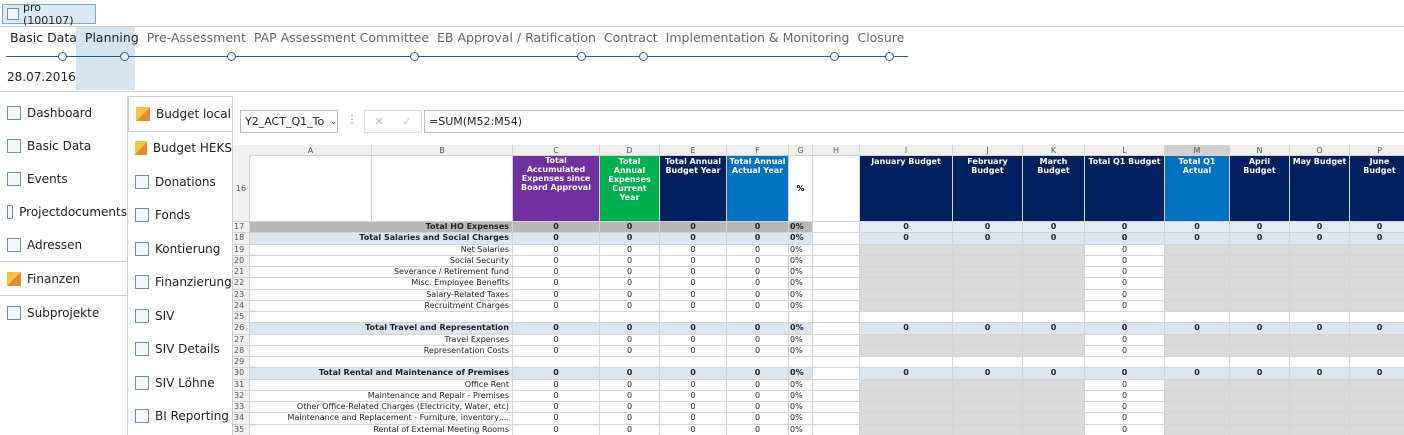  Describe the element at coordinates (914, 121) in the screenshot. I see `formula-input: =SUM(M52:M54)` at that location.